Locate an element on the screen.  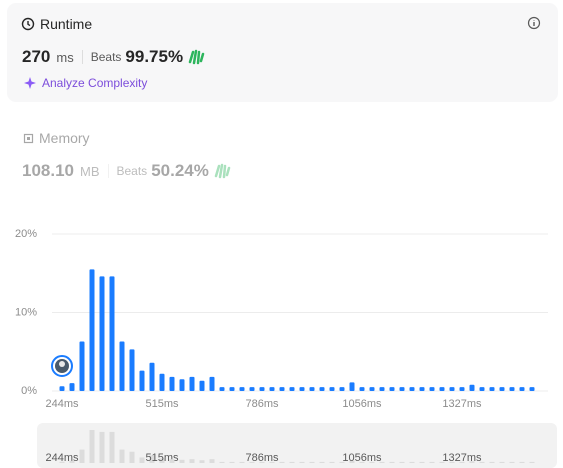
y-tick-label: 20% is located at coordinates (26, 234).